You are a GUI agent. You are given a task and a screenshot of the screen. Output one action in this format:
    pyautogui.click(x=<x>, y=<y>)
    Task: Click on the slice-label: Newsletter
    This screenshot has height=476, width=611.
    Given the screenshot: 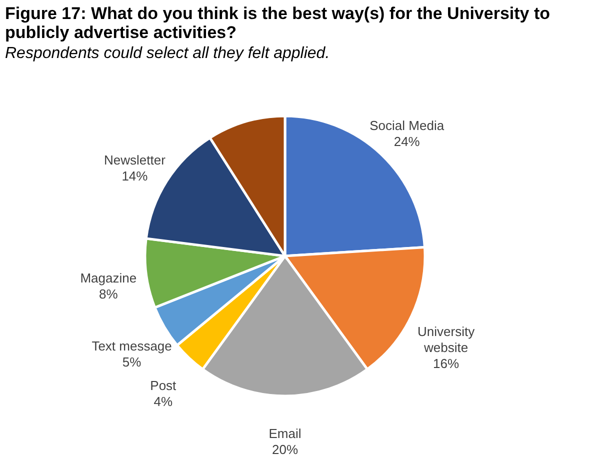 What is the action you would take?
    pyautogui.click(x=135, y=160)
    